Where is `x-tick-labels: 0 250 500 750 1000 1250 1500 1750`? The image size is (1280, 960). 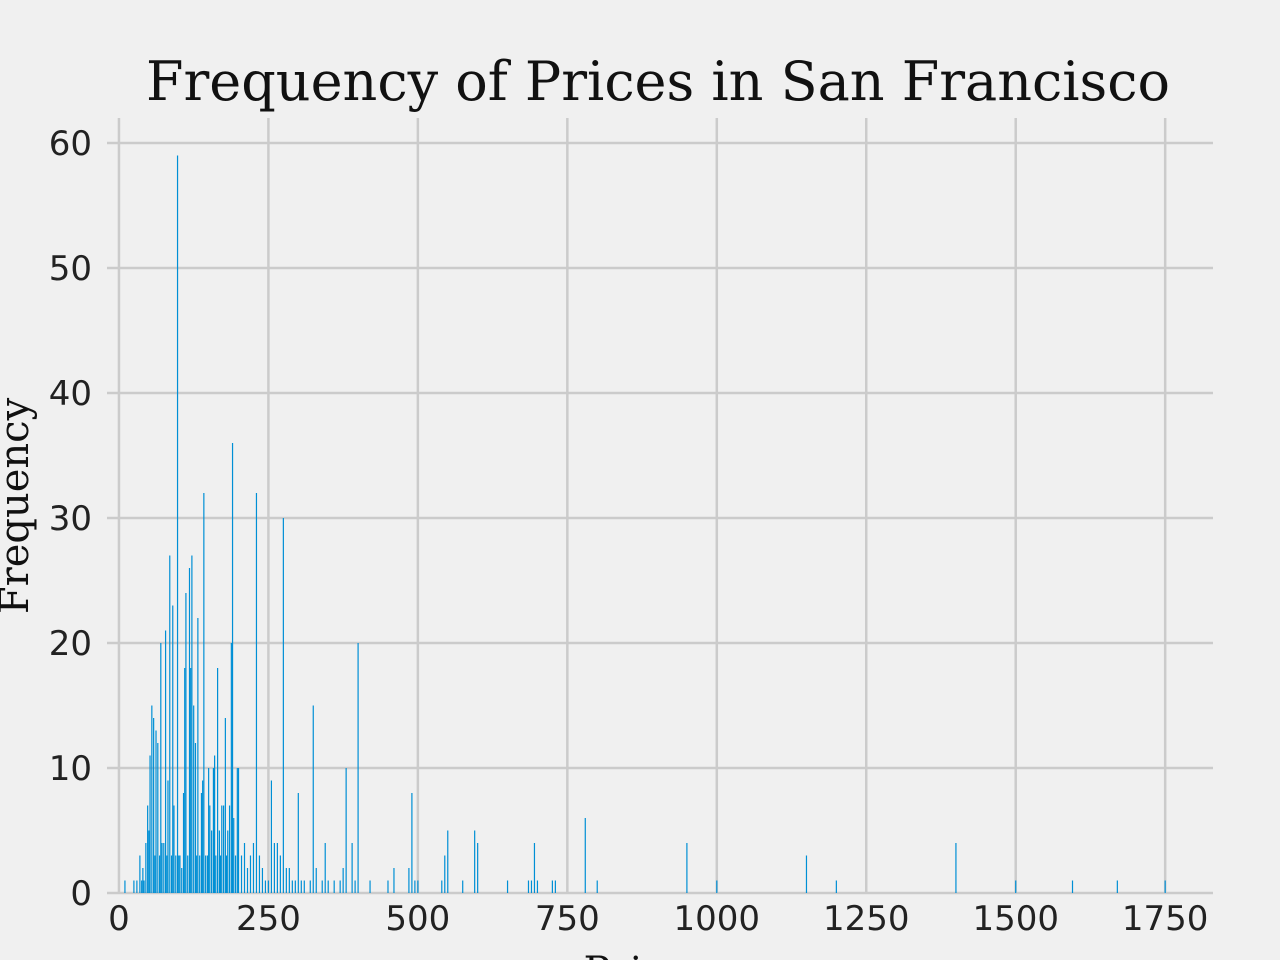
x-tick-labels: 0 250 500 750 1000 1250 1500 1750 is located at coordinates (658, 919).